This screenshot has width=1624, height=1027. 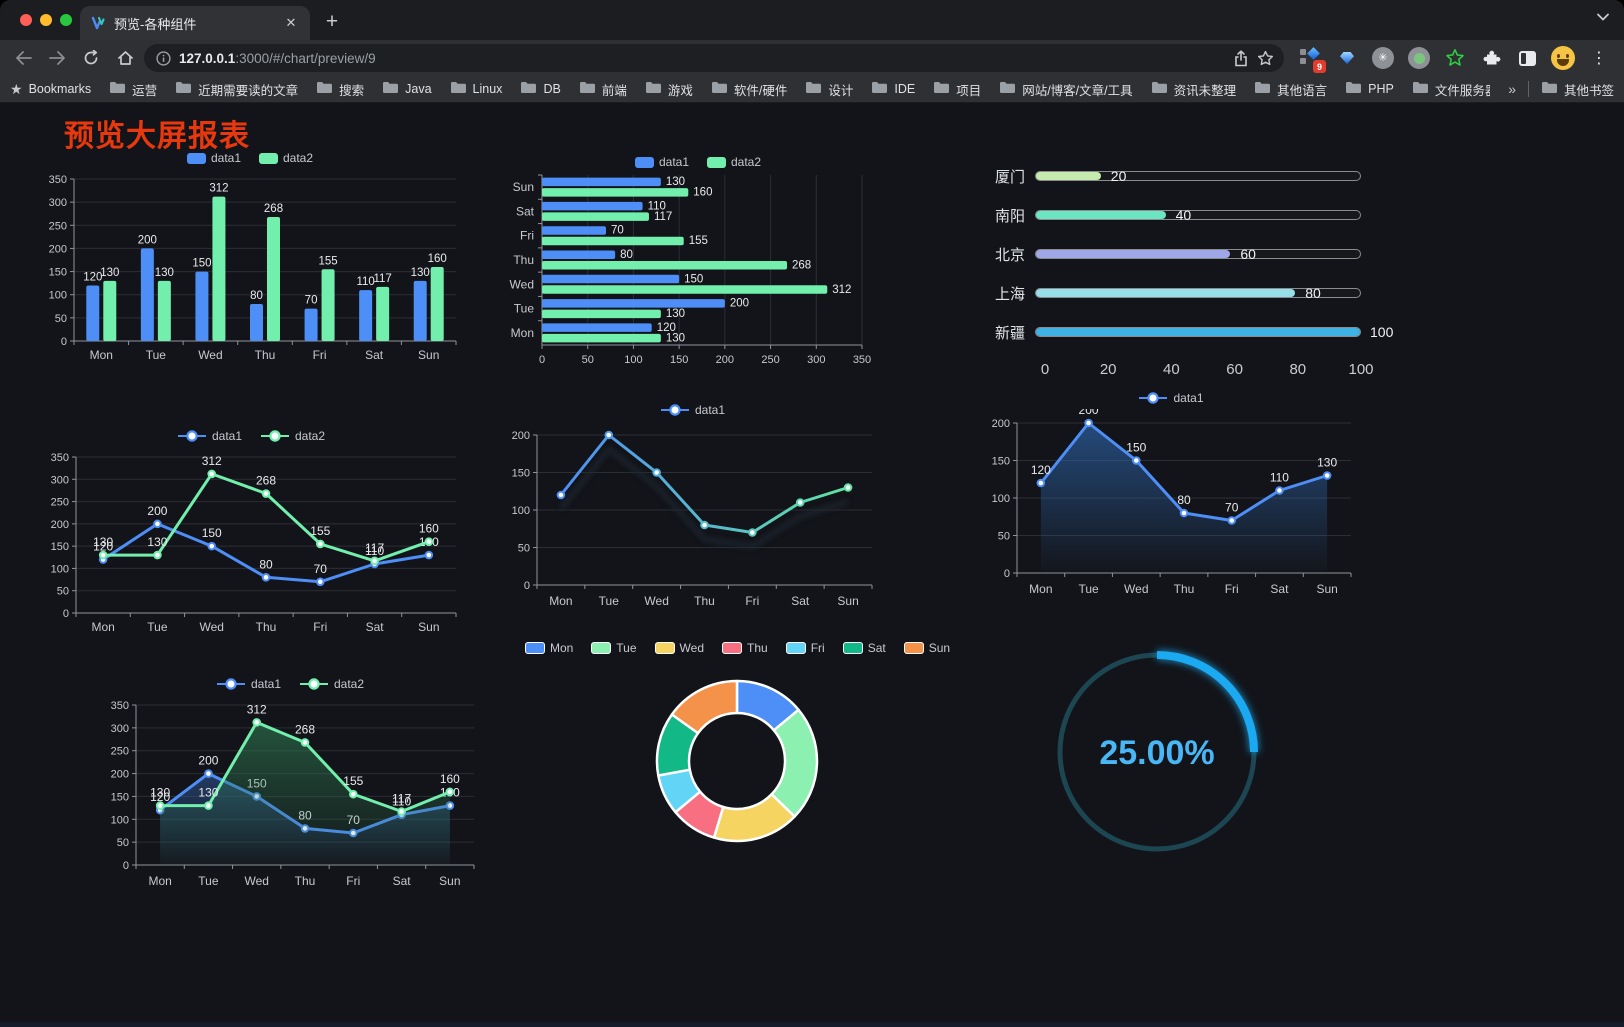 I want to click on minimize-window-button, so click(x=46, y=20).